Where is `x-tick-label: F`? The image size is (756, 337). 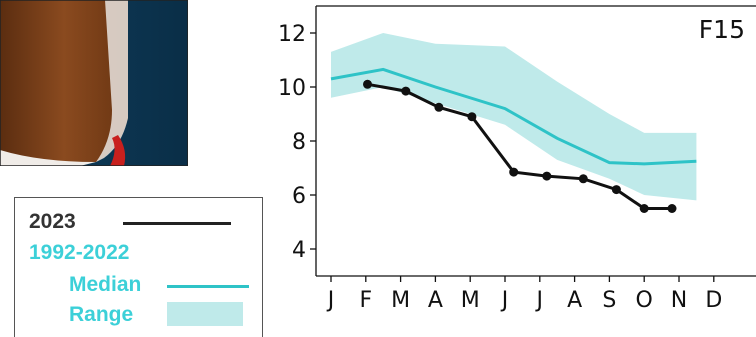 x-tick-label: F is located at coordinates (365, 300).